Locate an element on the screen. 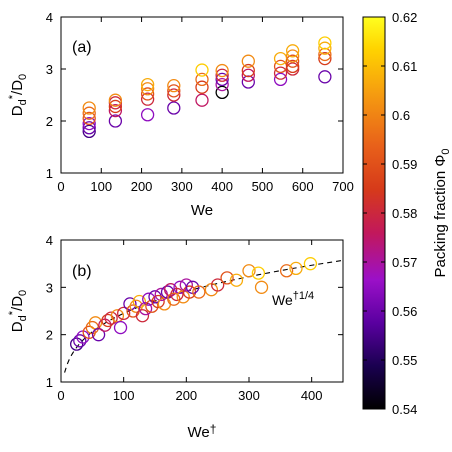 Image resolution: width=452 pixels, height=452 pixels. panel-b-y-tick-label: 4 is located at coordinates (49, 240).